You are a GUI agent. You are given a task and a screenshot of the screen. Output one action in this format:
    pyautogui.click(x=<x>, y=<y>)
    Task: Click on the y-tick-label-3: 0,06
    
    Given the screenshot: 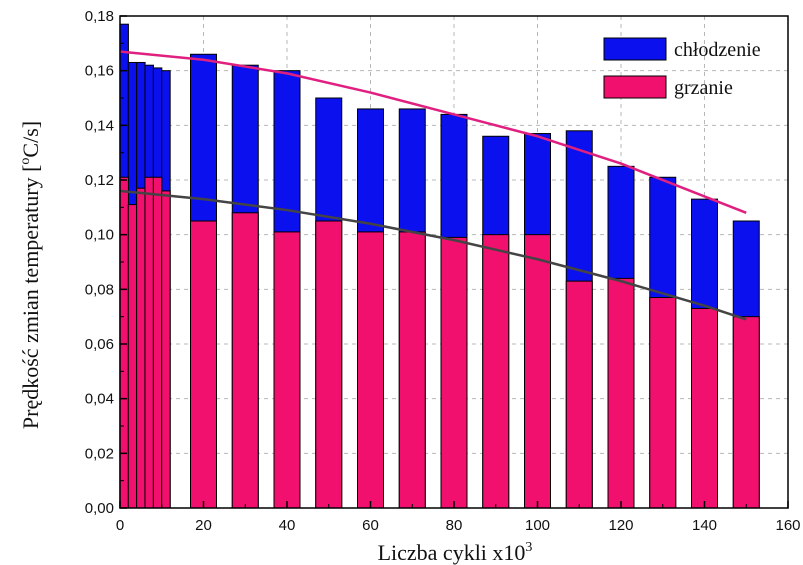 What is the action you would take?
    pyautogui.click(x=99, y=344)
    